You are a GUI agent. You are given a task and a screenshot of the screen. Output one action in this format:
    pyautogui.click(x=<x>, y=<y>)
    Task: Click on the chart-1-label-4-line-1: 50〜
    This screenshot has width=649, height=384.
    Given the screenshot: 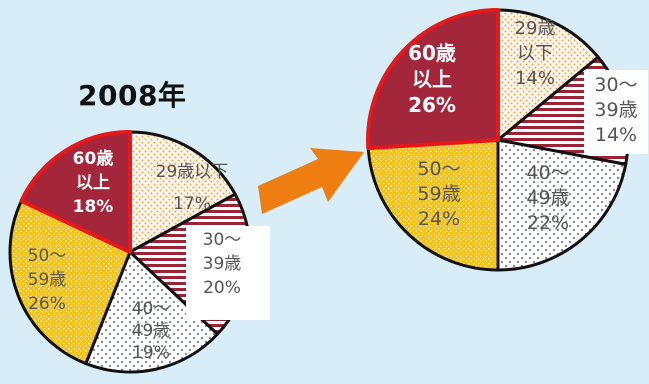 What is the action you would take?
    pyautogui.click(x=47, y=256)
    